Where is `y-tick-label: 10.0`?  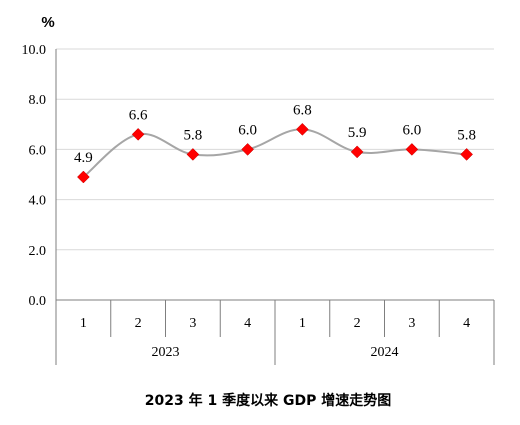 y-tick-label: 10.0 is located at coordinates (34, 50).